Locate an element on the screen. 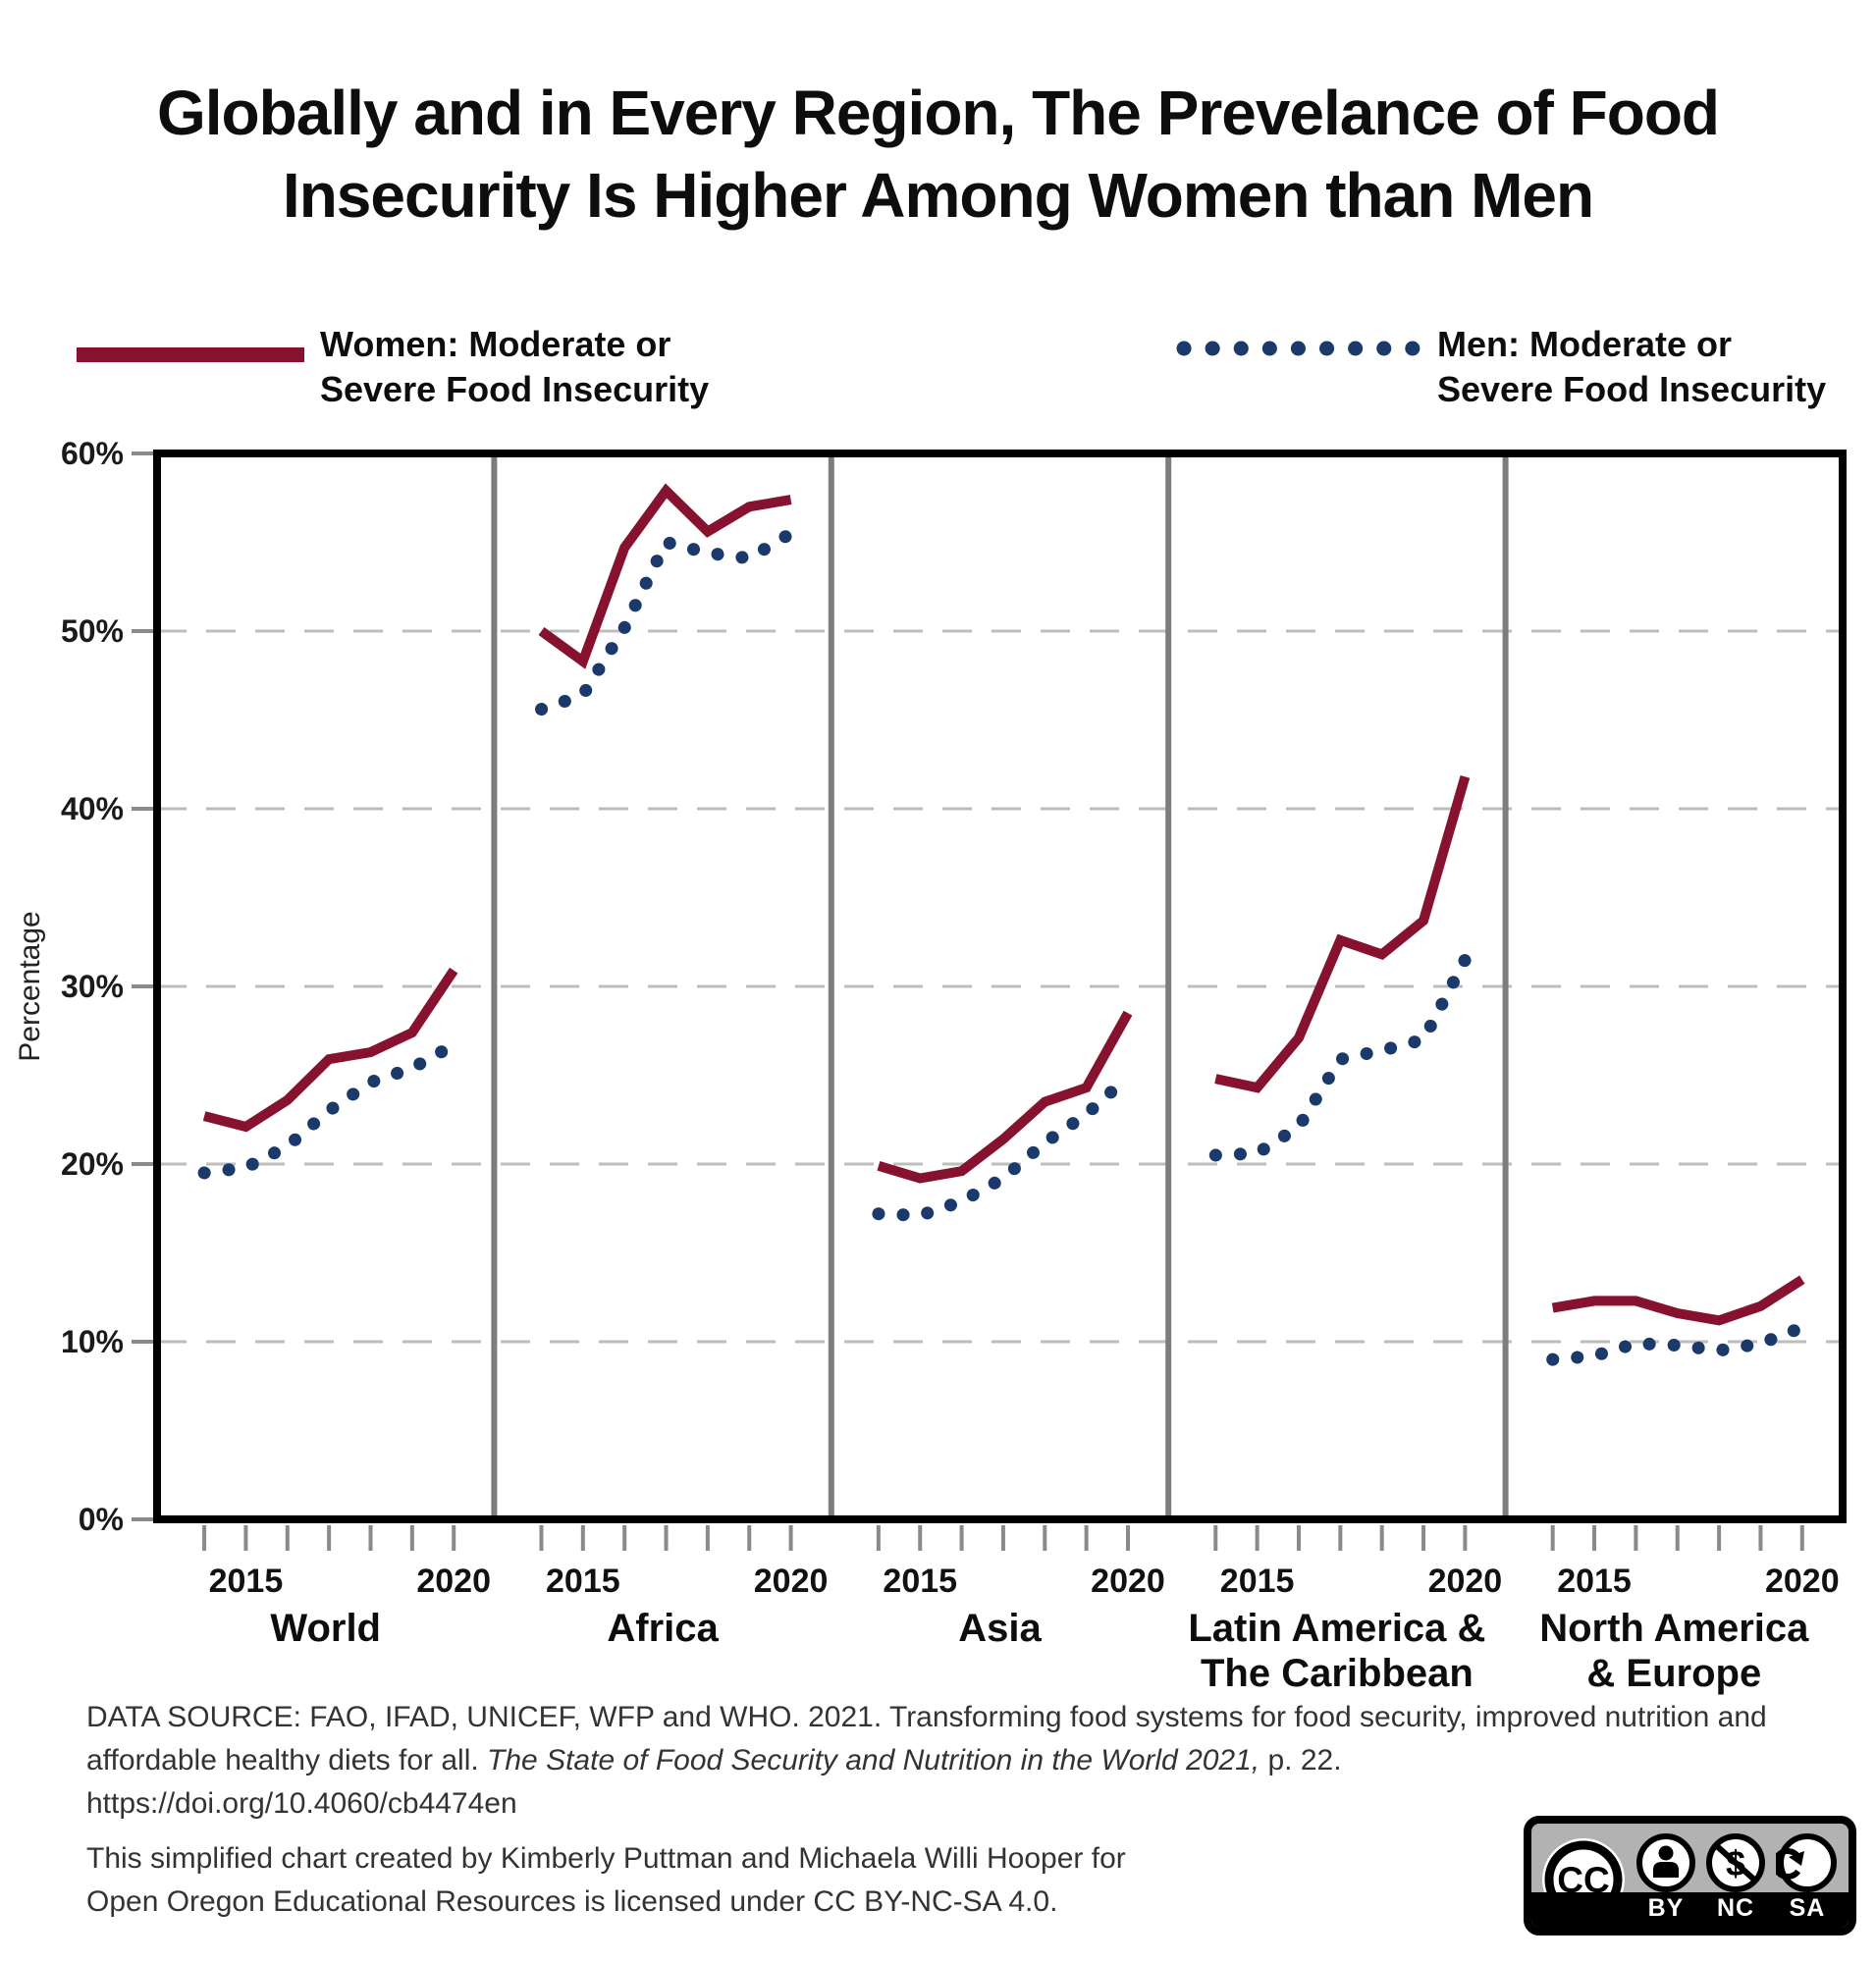  women-solid-line-swatch is located at coordinates (190, 354).